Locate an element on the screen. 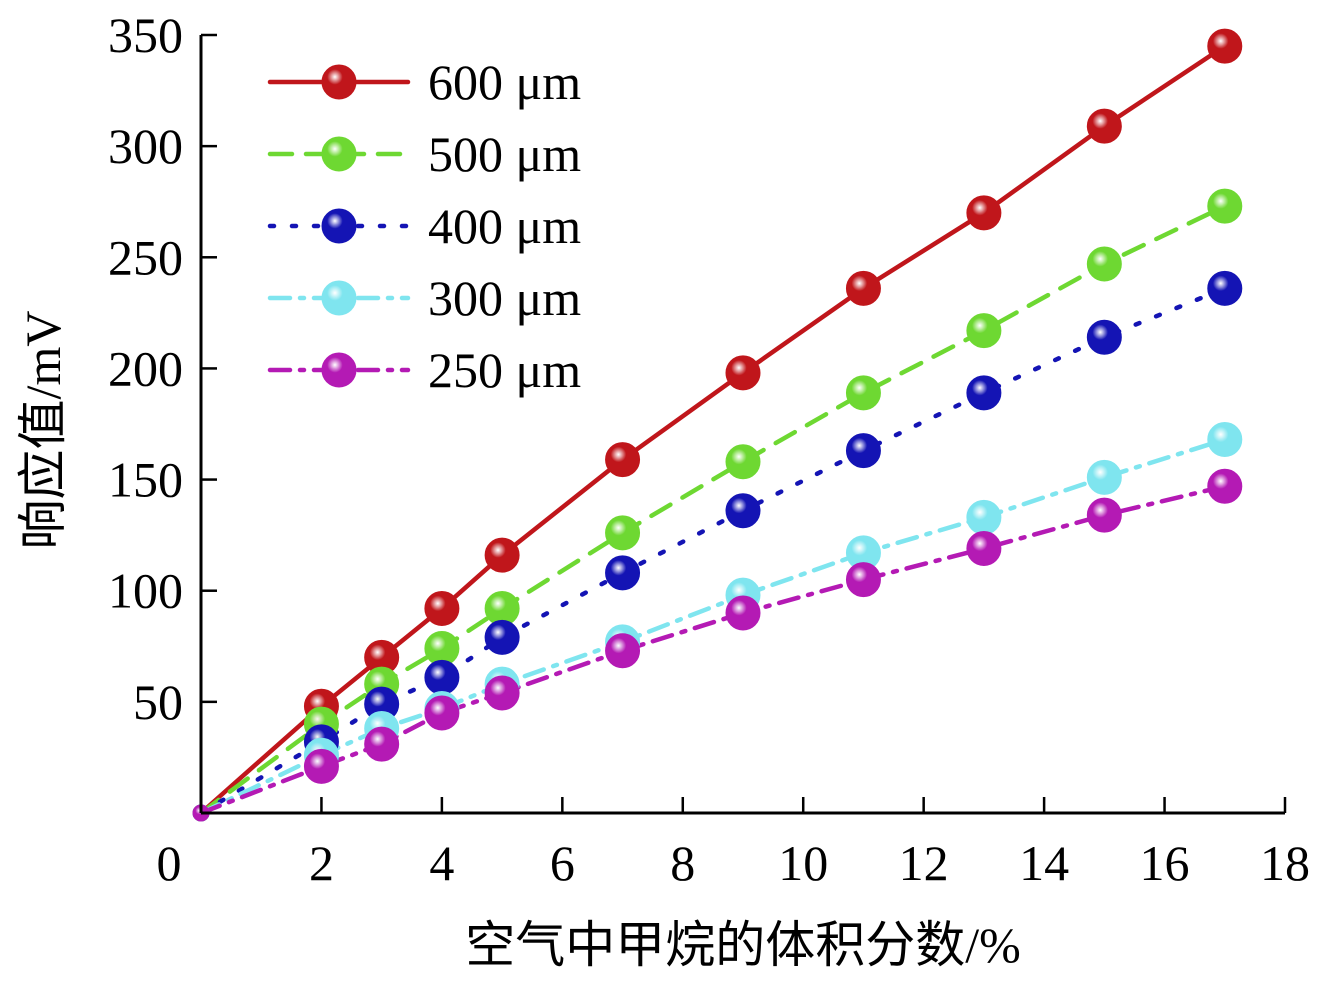  y-axis-title: 响应值/mV is located at coordinates (43, 430).